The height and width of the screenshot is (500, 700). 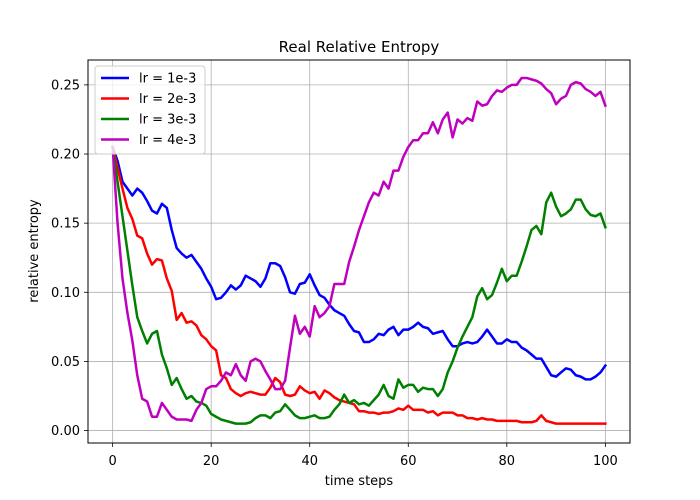 What do you see at coordinates (167, 120) in the screenshot?
I see `legend-label-3: lr = 3e-3` at bounding box center [167, 120].